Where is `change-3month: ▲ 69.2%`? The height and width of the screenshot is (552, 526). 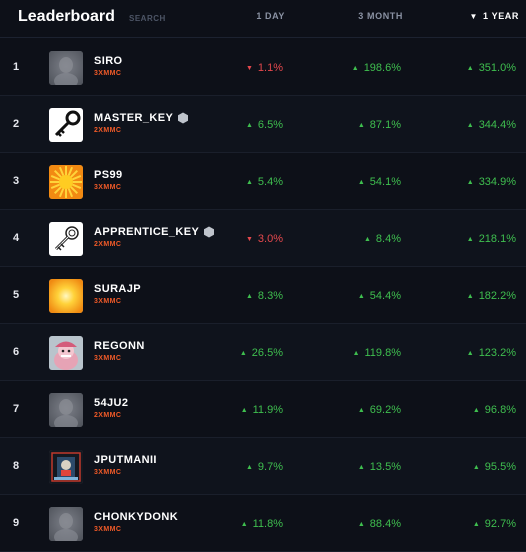 change-3month: ▲ 69.2% is located at coordinates (379, 410).